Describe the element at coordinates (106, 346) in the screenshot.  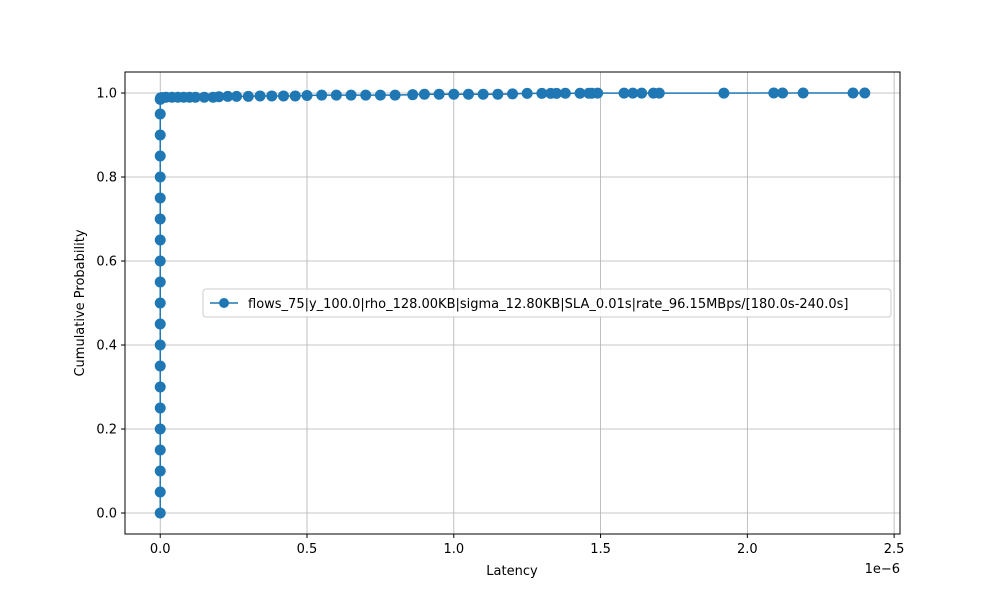
I see `y-tick-label: 0.4` at that location.